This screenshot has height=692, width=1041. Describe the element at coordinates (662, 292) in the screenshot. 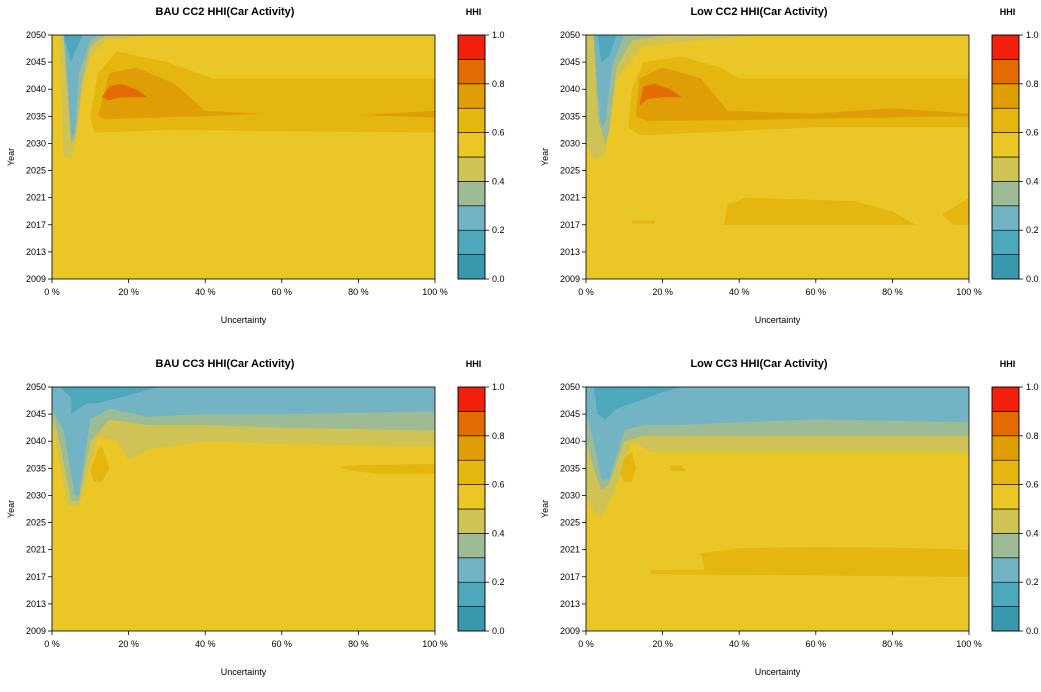

I see `x-tick-label: 20 %` at that location.